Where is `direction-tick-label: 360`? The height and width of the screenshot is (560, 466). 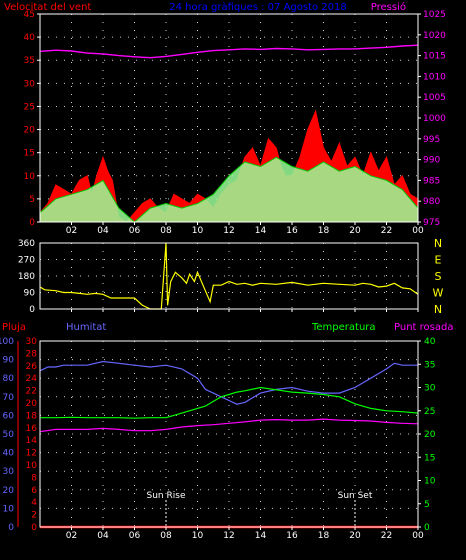
direction-tick-label: 360 is located at coordinates (26, 244).